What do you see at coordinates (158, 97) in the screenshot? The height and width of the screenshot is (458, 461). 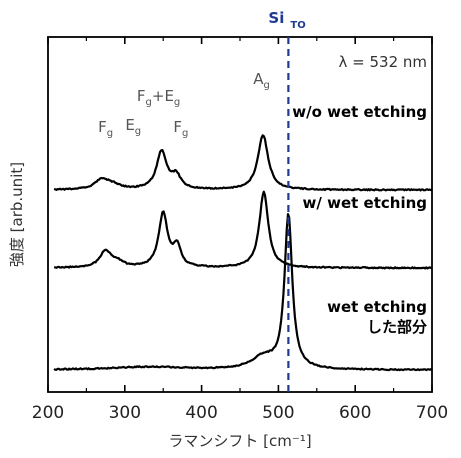 I see `peak-annotation-2: Fg+Eg` at bounding box center [158, 97].